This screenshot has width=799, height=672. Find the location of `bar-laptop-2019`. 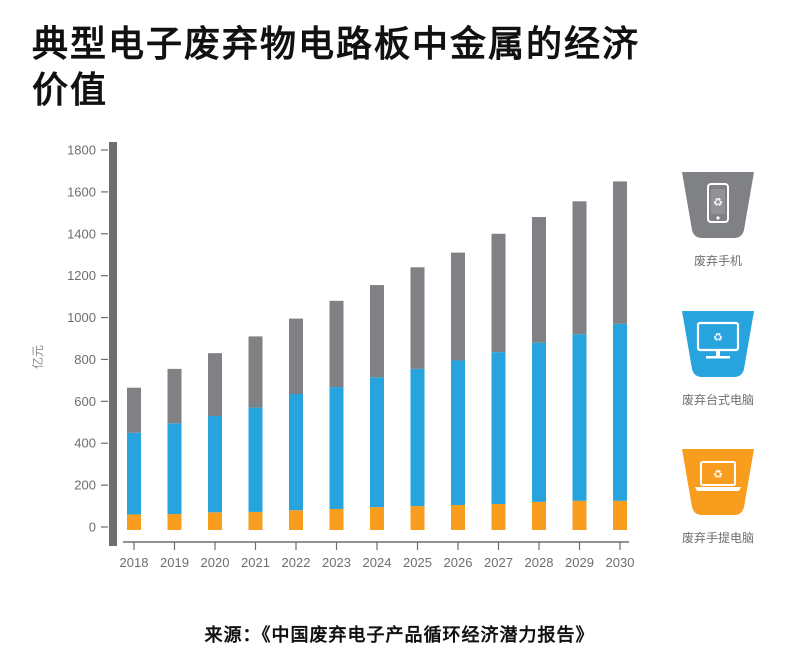

bar-laptop-2019 is located at coordinates (174, 522).